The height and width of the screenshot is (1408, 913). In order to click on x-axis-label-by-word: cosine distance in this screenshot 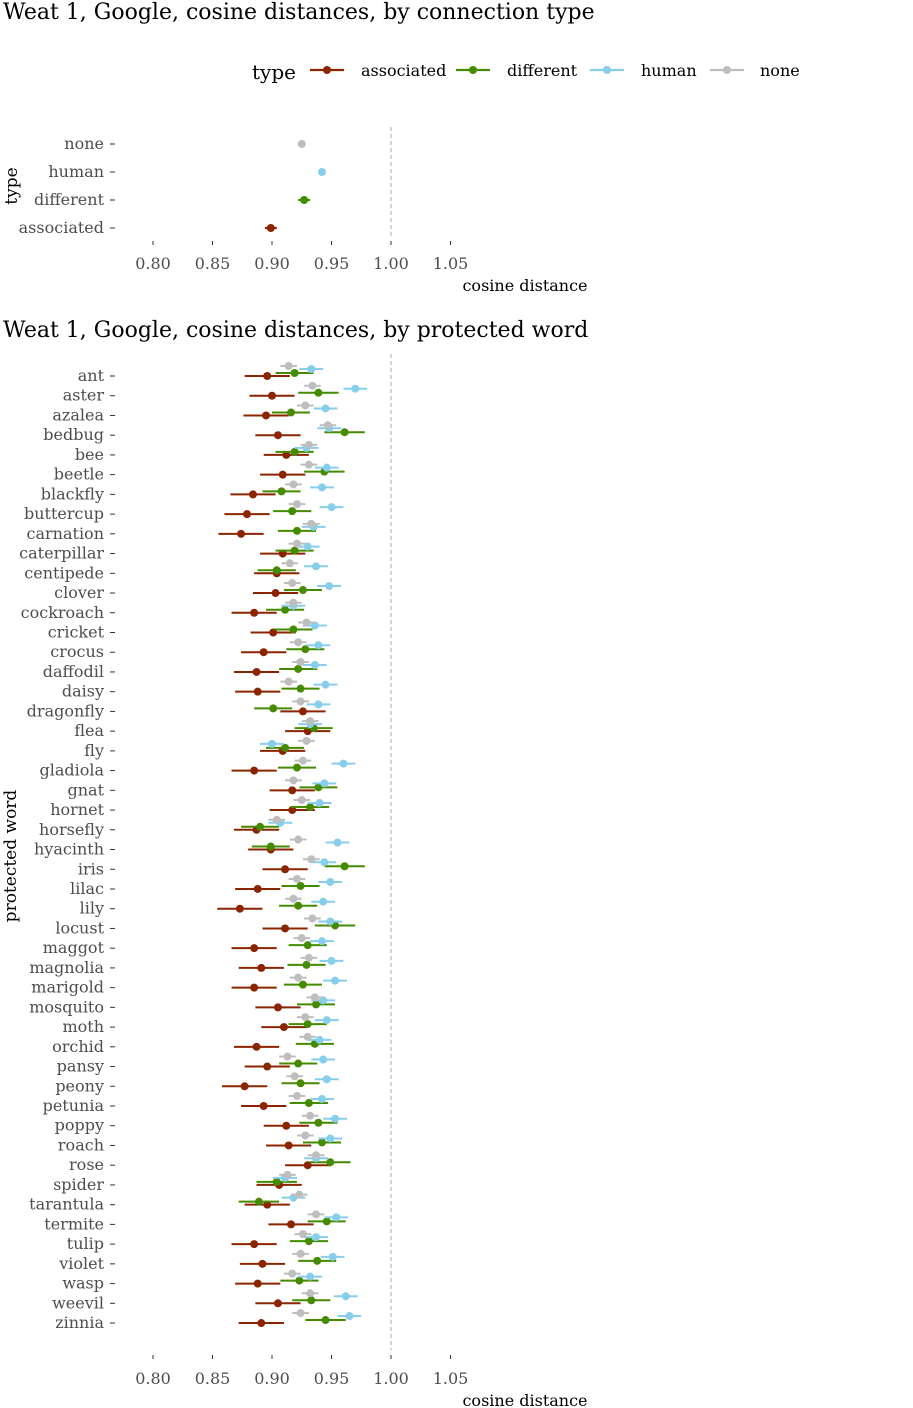, I will do `click(524, 1399)`.